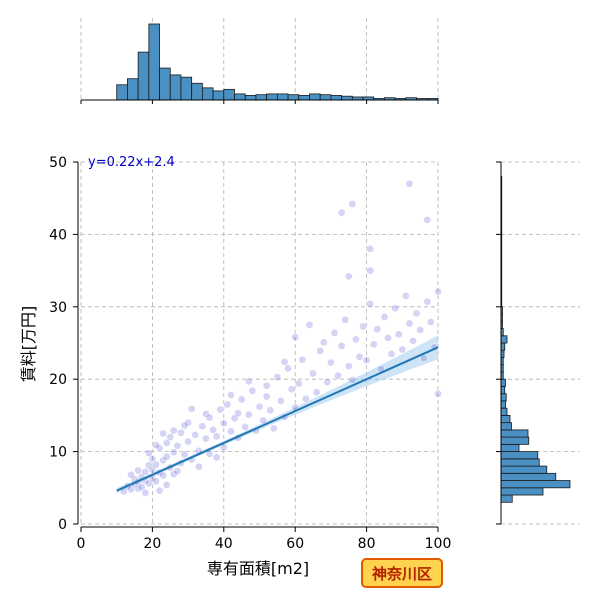 This screenshot has width=600, height=600. What do you see at coordinates (131, 162) in the screenshot?
I see `regression-equation: y=0.22x+2.4` at bounding box center [131, 162].